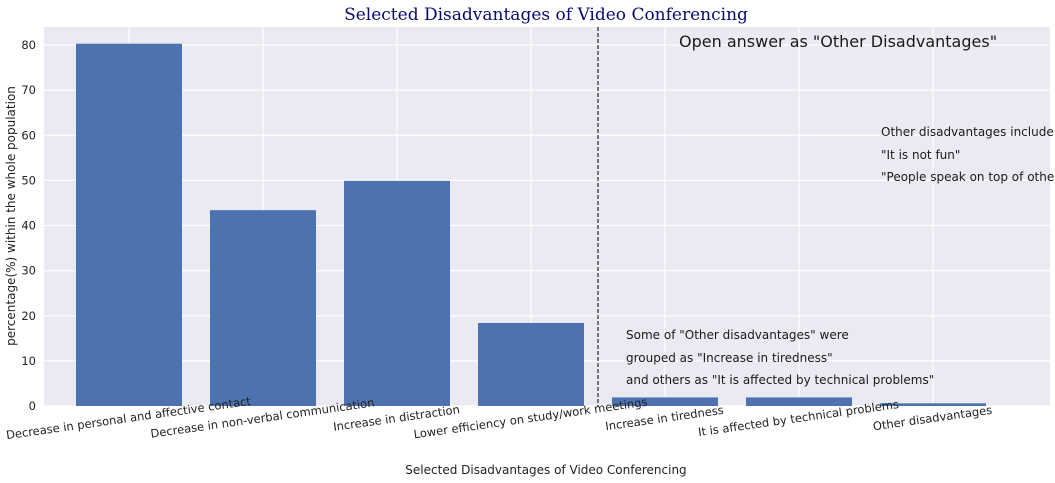  What do you see at coordinates (28, 180) in the screenshot?
I see `y-tick-label: 50` at bounding box center [28, 180].